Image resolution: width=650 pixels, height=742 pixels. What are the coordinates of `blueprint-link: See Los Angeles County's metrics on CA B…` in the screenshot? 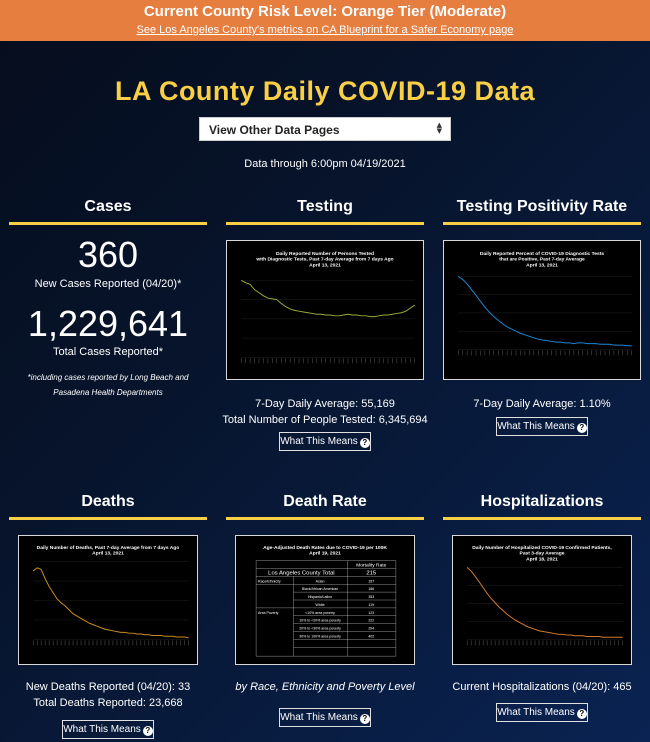 It's located at (325, 30).